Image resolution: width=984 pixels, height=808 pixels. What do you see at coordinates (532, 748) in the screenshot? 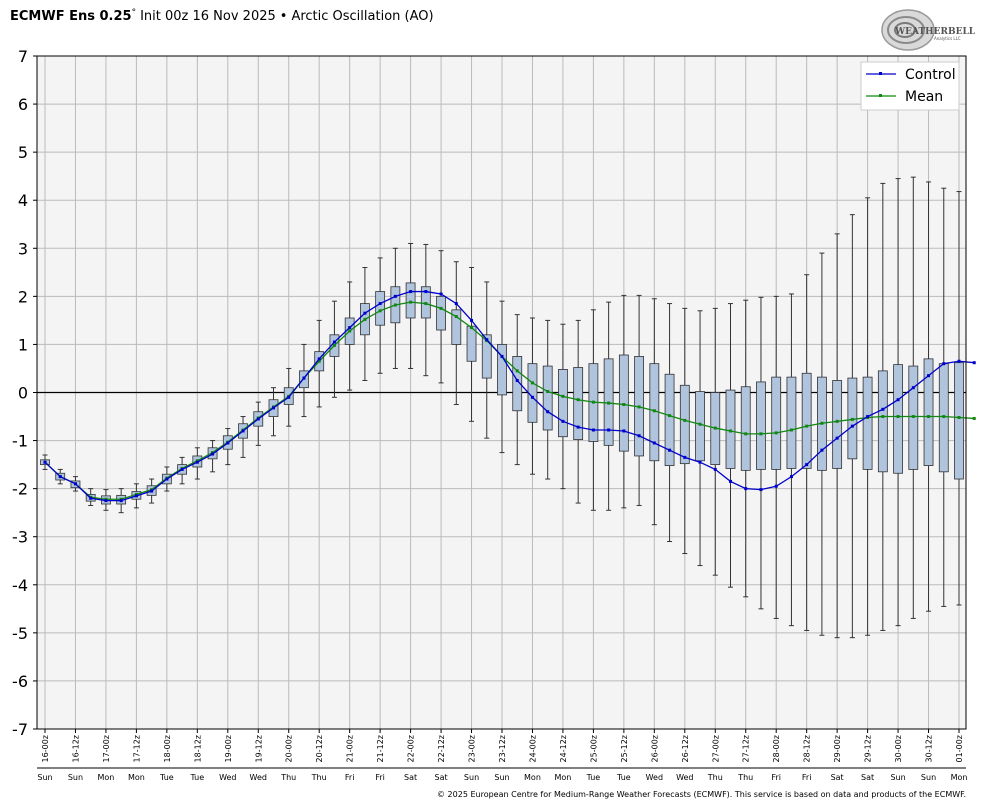
I see `x-tick-label: 24-00z` at bounding box center [532, 748].